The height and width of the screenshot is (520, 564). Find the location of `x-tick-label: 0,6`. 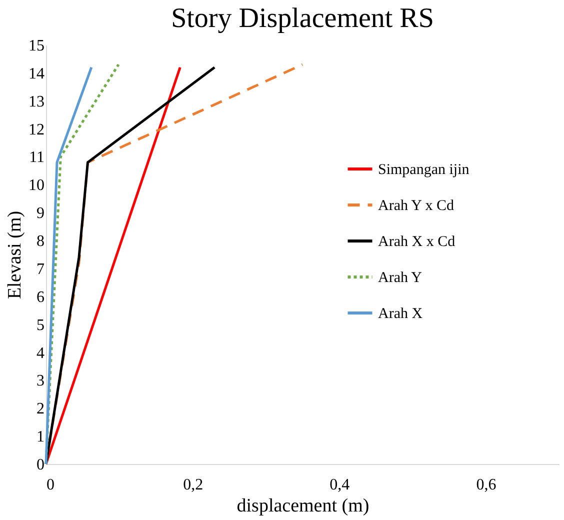

x-tick-label: 0,6 is located at coordinates (486, 485).